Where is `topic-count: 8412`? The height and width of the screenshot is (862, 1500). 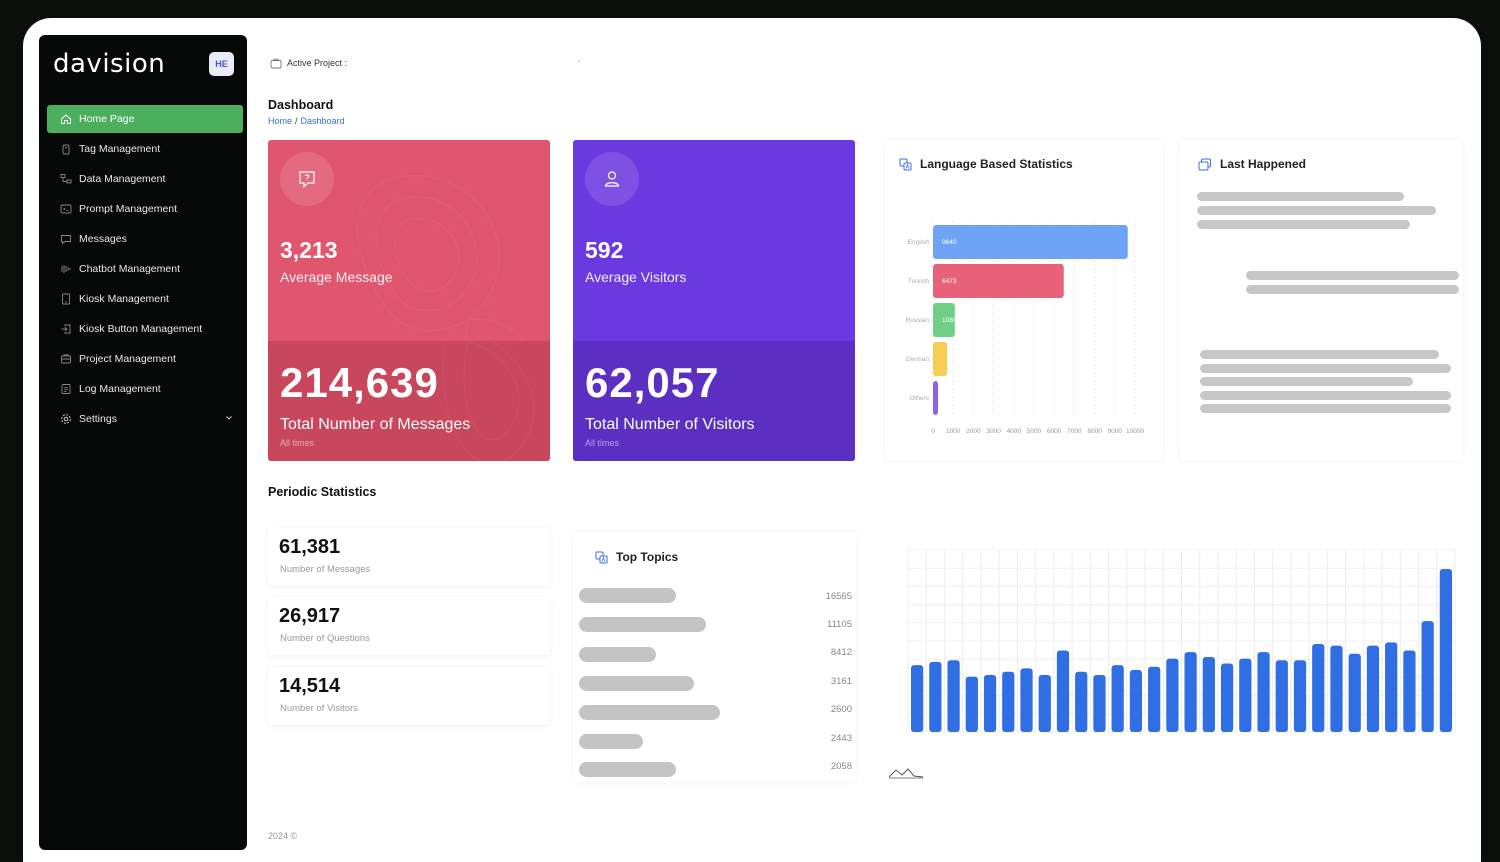 topic-count: 8412 is located at coordinates (841, 652).